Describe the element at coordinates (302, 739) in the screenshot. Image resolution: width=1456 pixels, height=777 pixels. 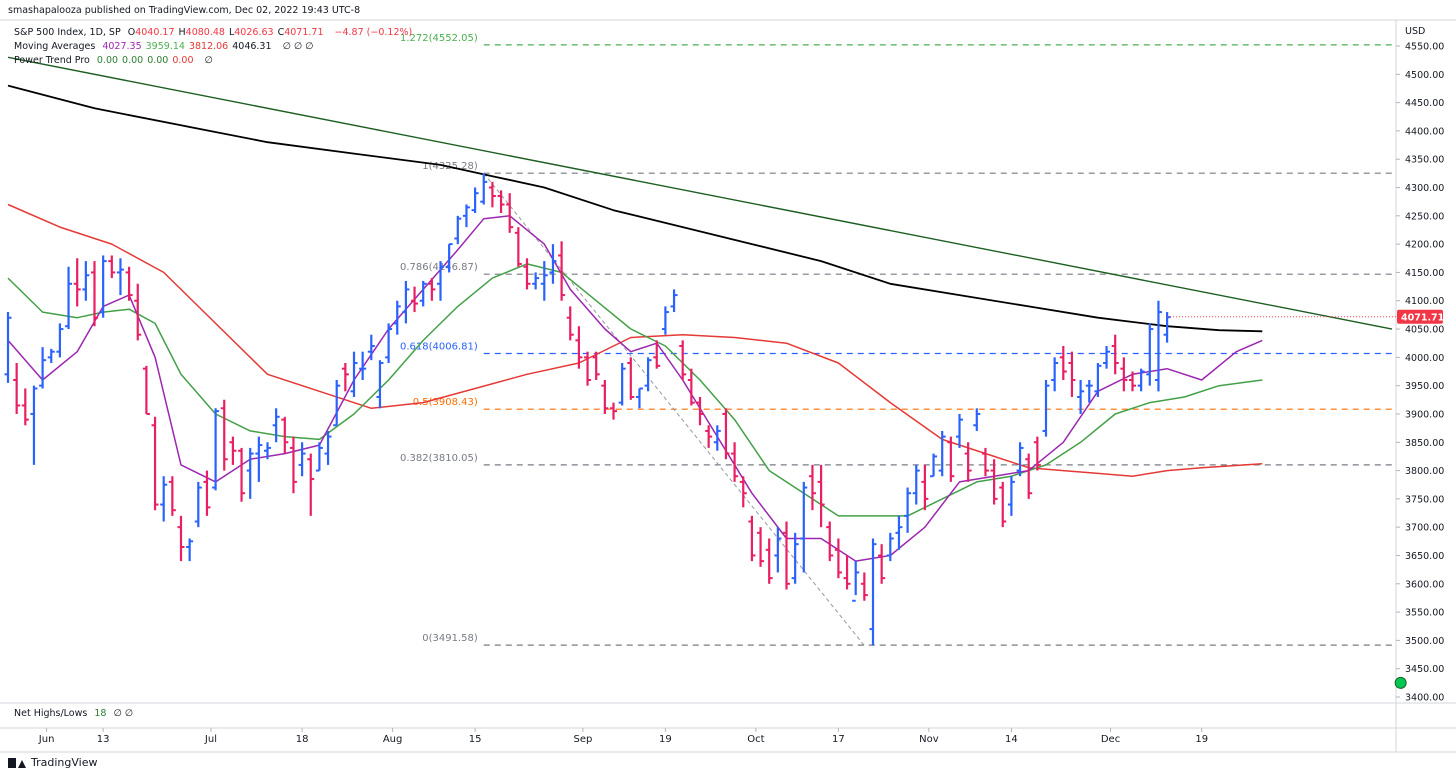
I see `x-tick-label: 18` at that location.